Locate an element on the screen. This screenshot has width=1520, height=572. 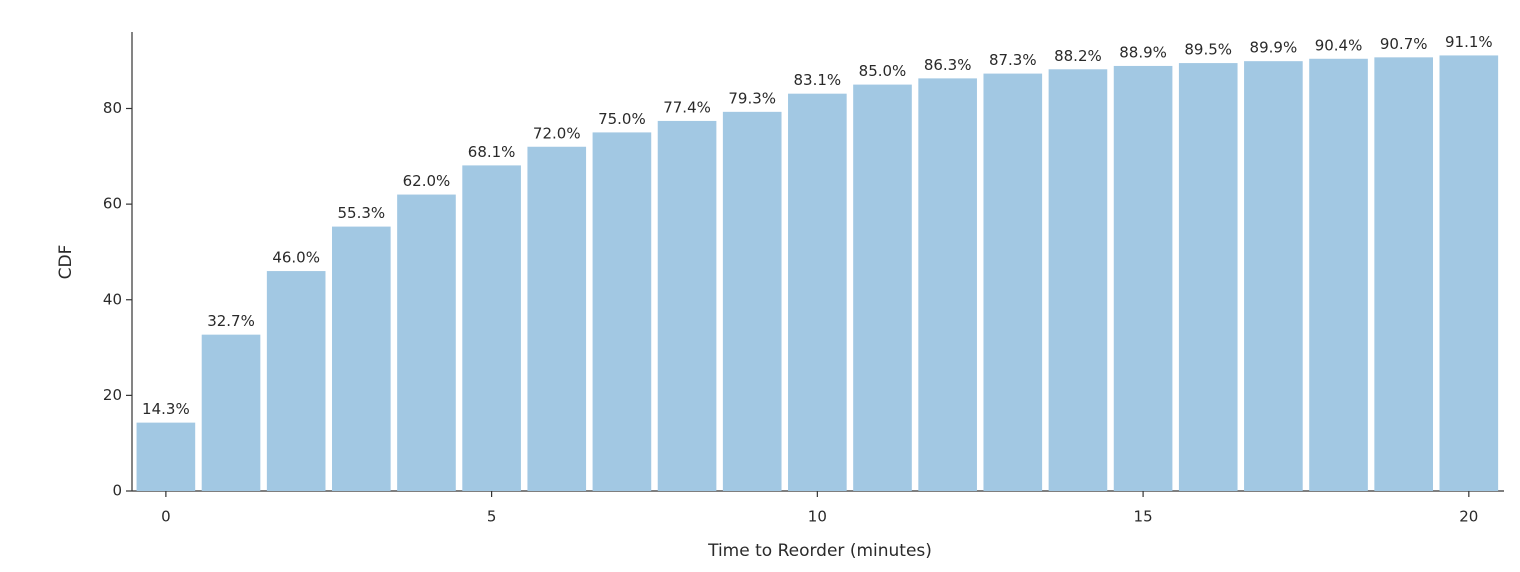
value-label: 55.3% is located at coordinates (361, 213).